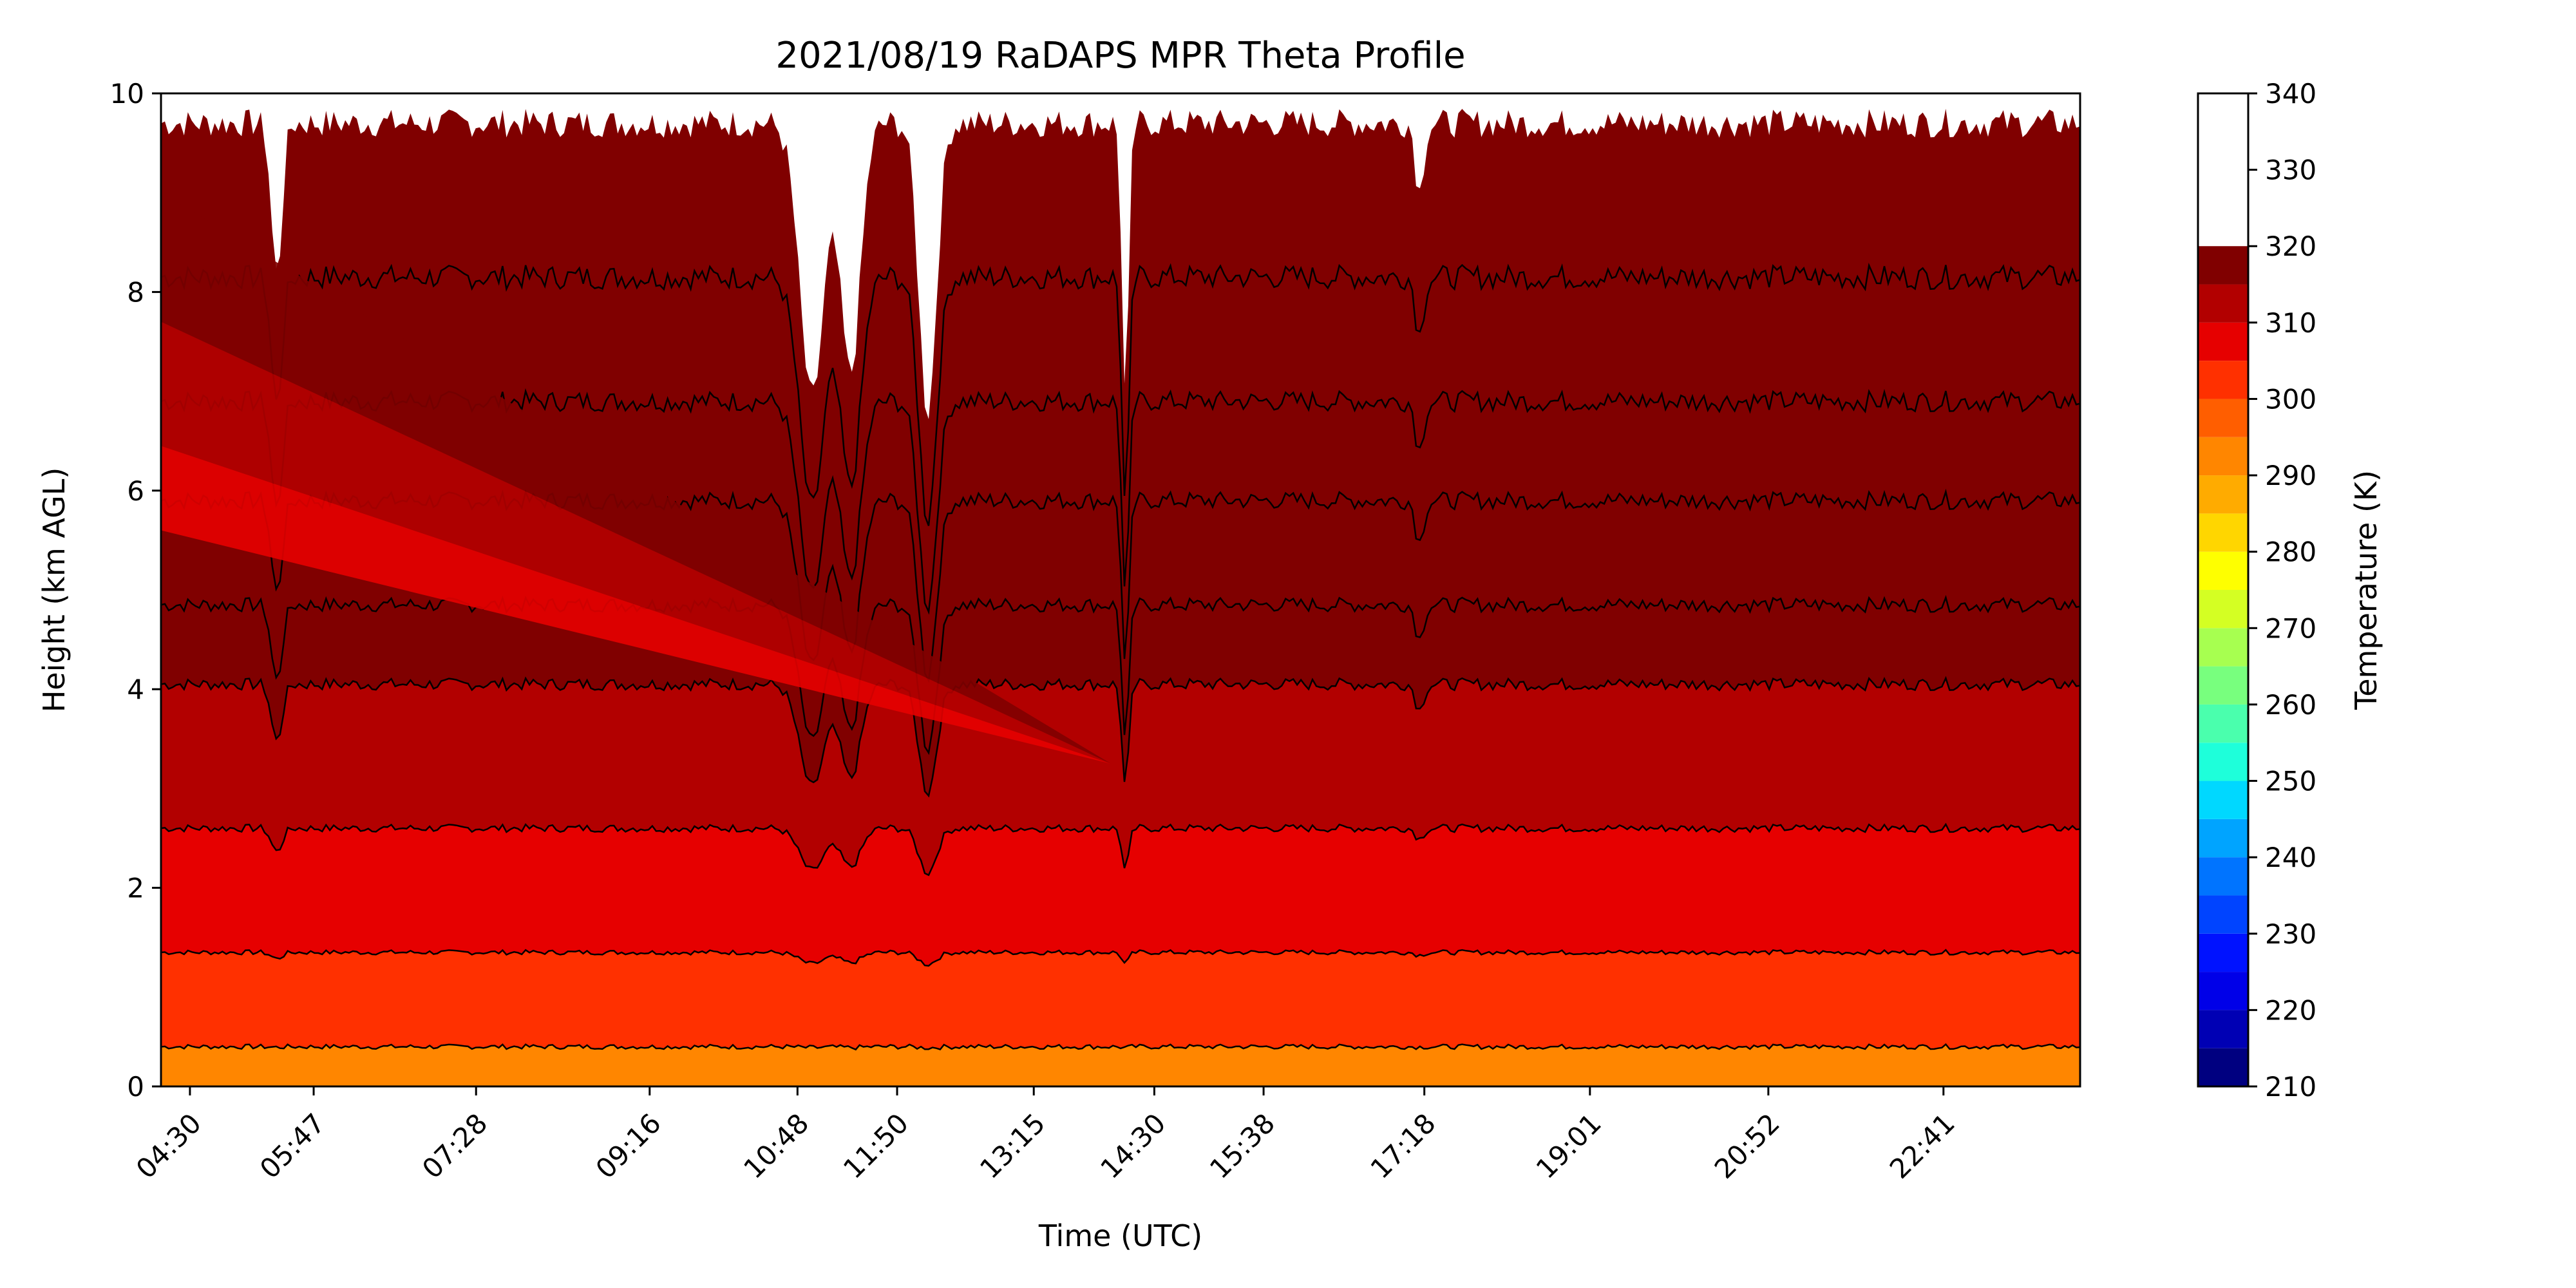  Describe the element at coordinates (293, 1145) in the screenshot. I see `x-tick-label: 05:47` at that location.